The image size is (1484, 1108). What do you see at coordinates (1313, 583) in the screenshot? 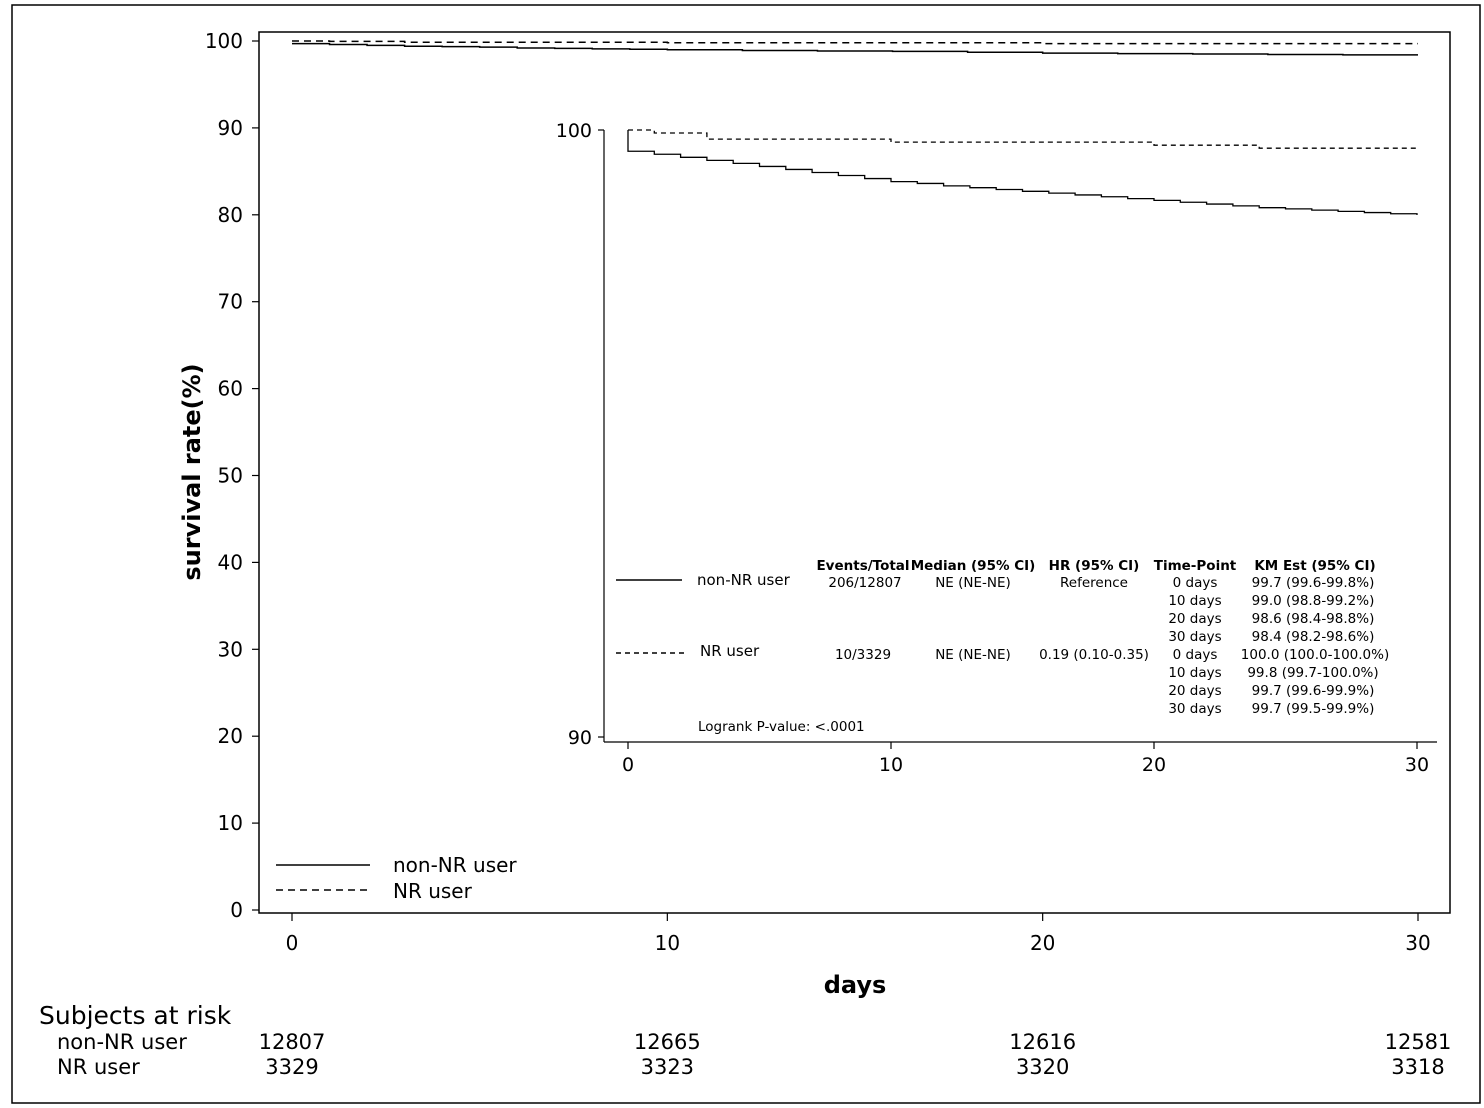
I see `stats-km-non-nr-0: 99.7 (99.6-99.8%)` at bounding box center [1313, 583].